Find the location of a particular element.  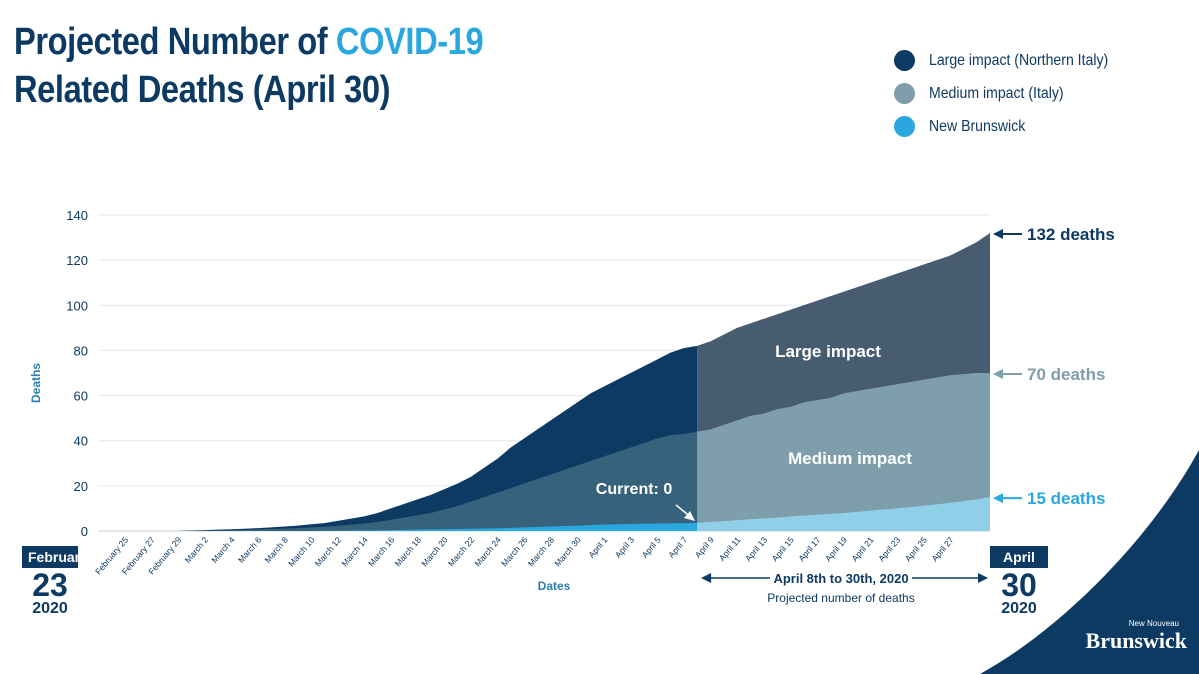

start-year: 2020 is located at coordinates (50, 608).